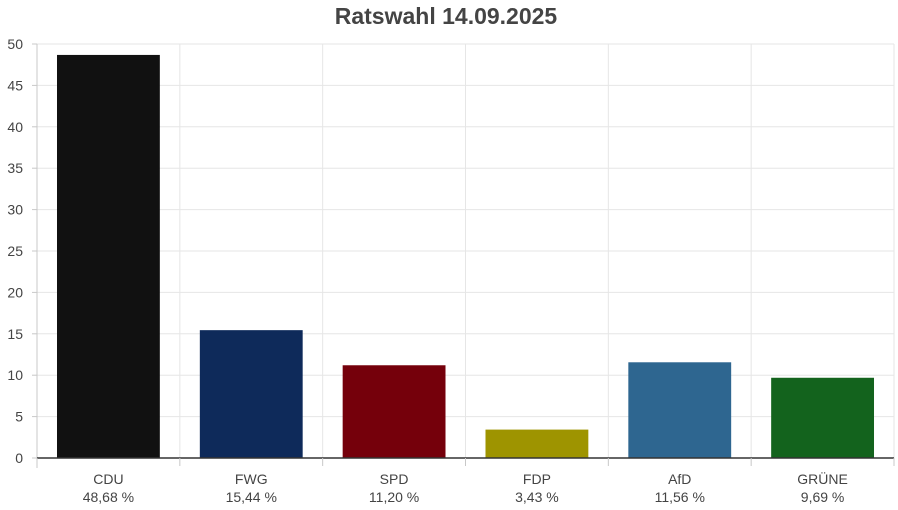 This screenshot has width=898, height=510. What do you see at coordinates (251, 479) in the screenshot?
I see `x-category-label: FWG` at bounding box center [251, 479].